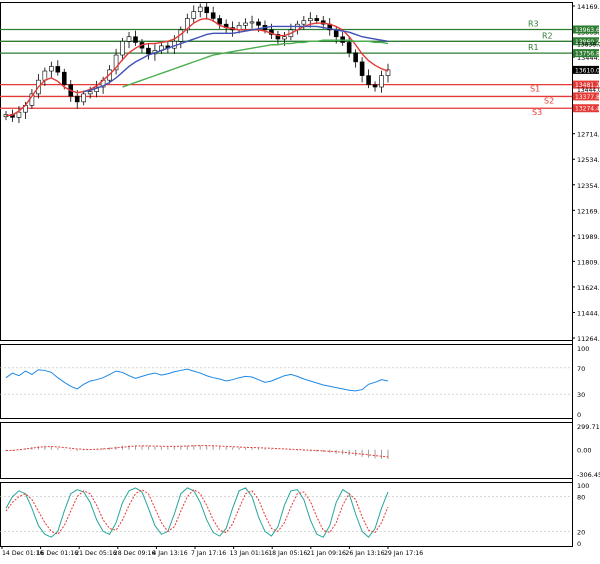  What do you see at coordinates (588, 45) in the screenshot?
I see `price-extra-label: 13838.7` at bounding box center [588, 45].